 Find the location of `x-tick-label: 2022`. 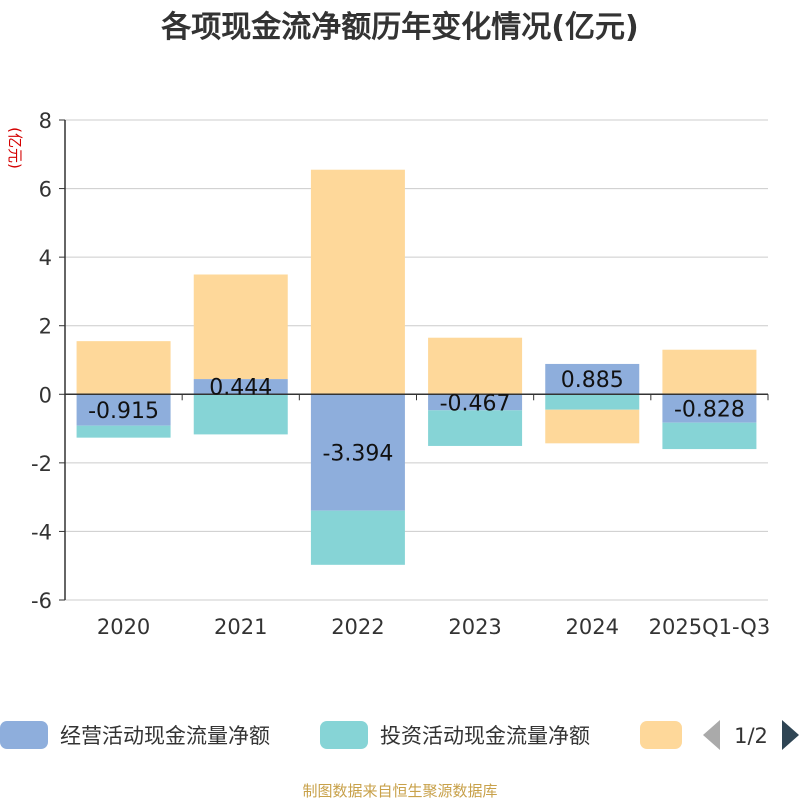

x-tick-label: 2022 is located at coordinates (357, 627).